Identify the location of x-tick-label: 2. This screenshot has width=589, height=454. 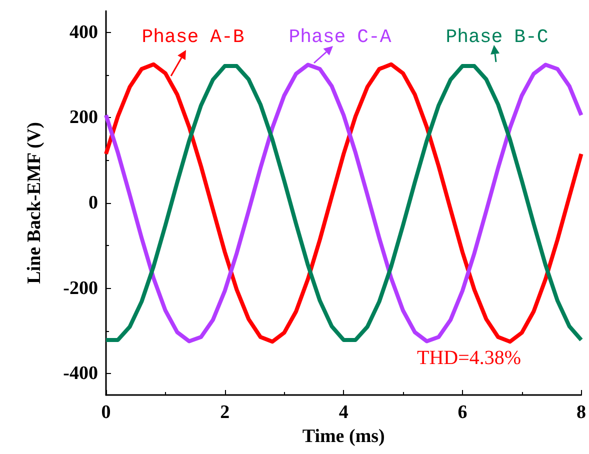
(225, 412).